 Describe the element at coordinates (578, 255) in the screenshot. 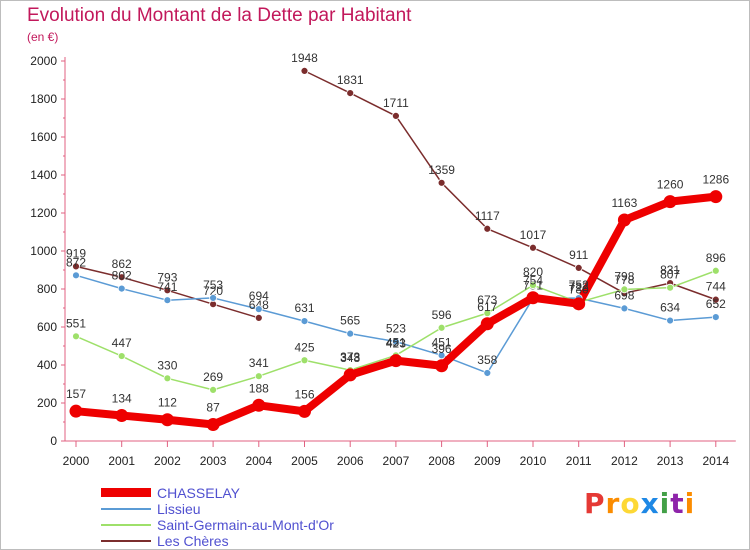

I see `data-label-les-ch-res: 911` at that location.